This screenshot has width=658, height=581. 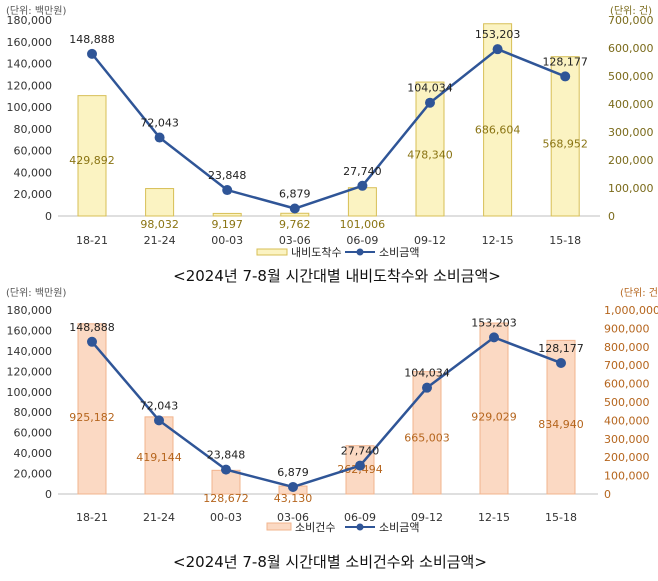 I want to click on chart-1-x-axis: 18-21 21-24 00-03 03-06 06-09 09-12 12-15 15-18, so click(x=328, y=240).